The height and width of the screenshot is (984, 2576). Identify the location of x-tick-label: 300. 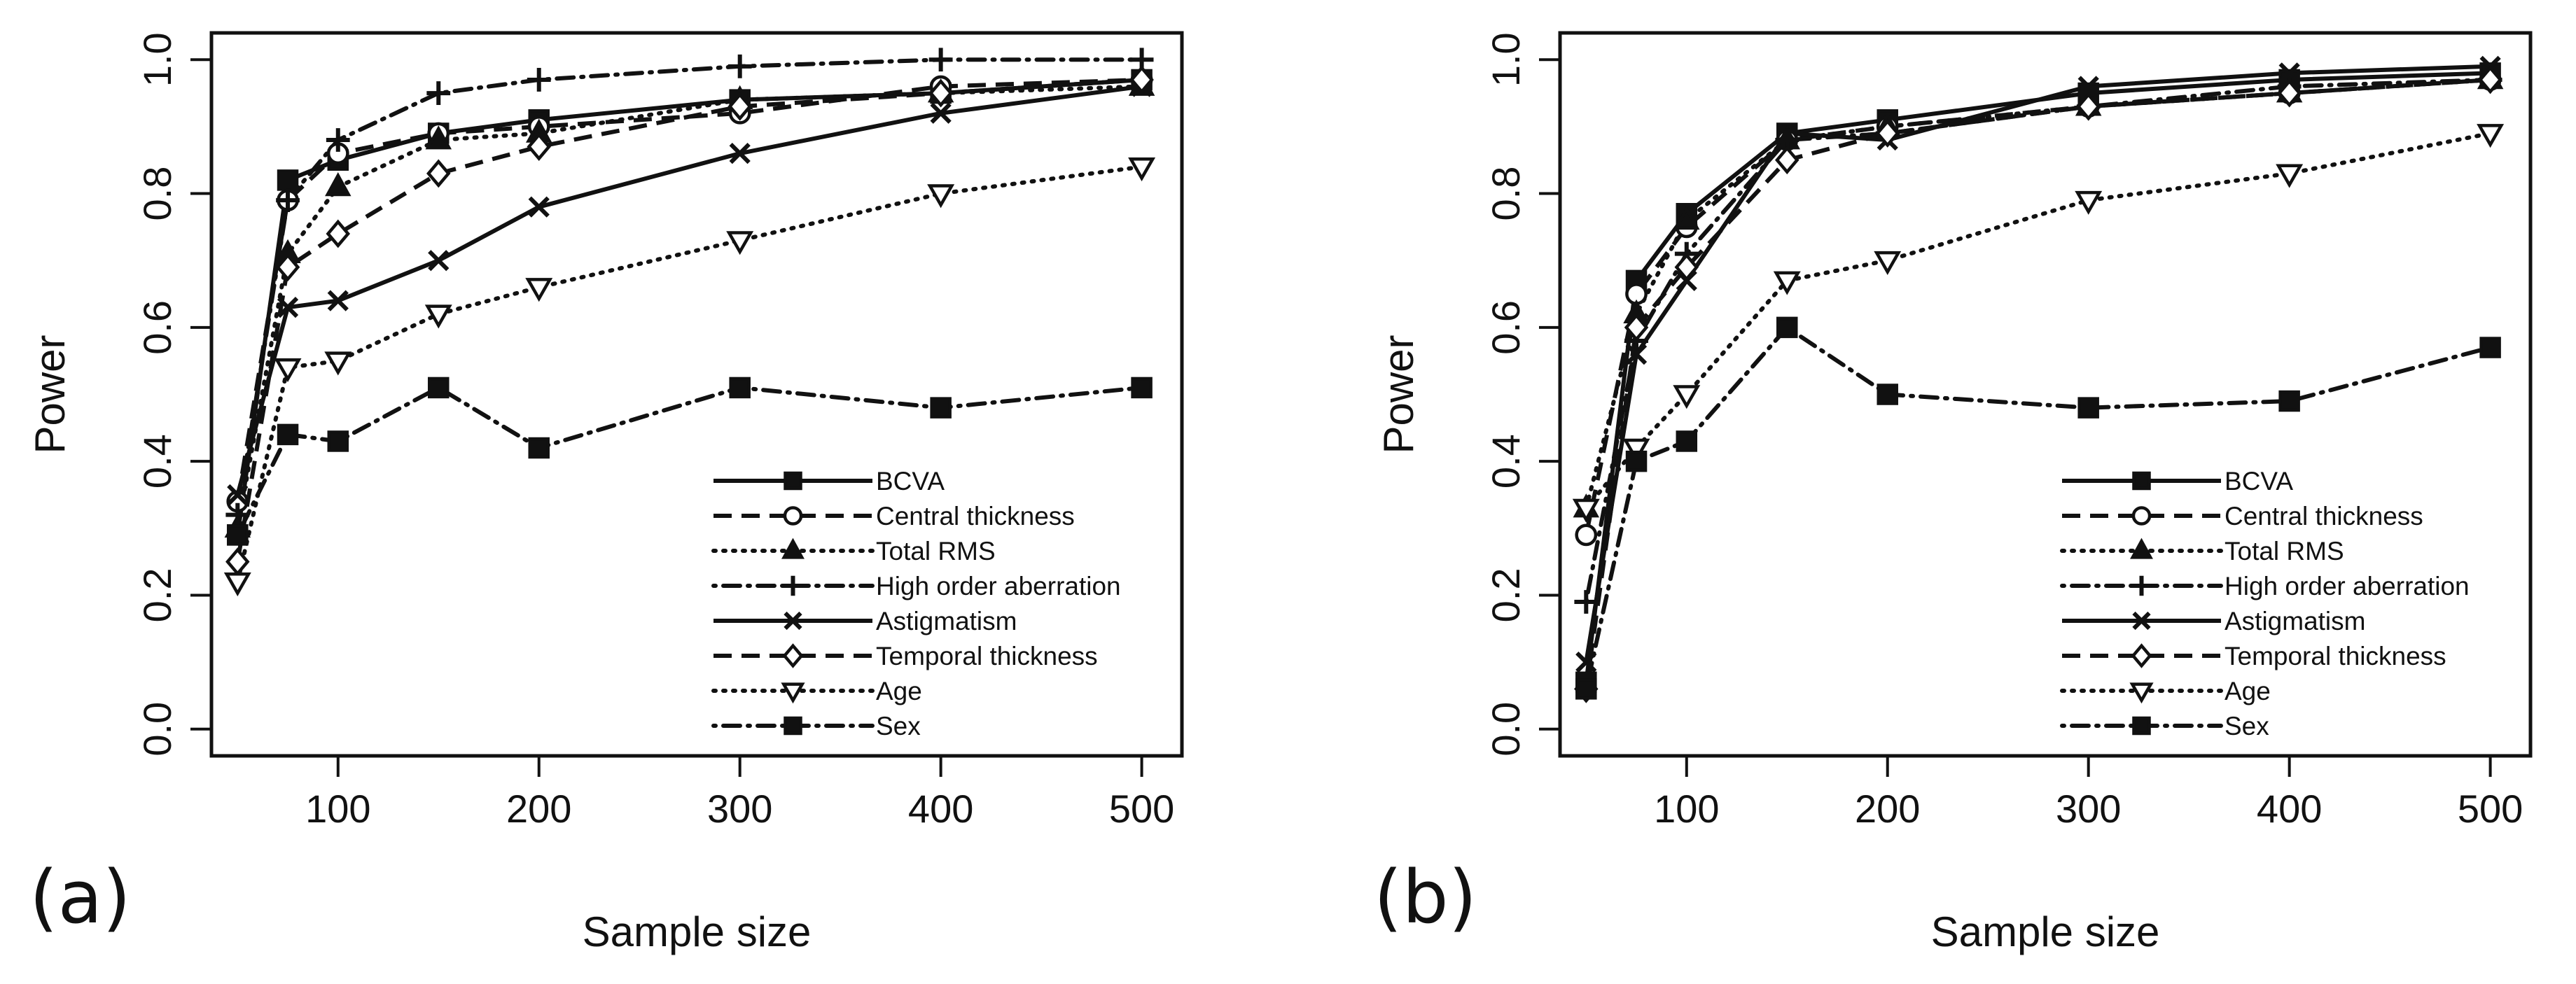
(2088, 809).